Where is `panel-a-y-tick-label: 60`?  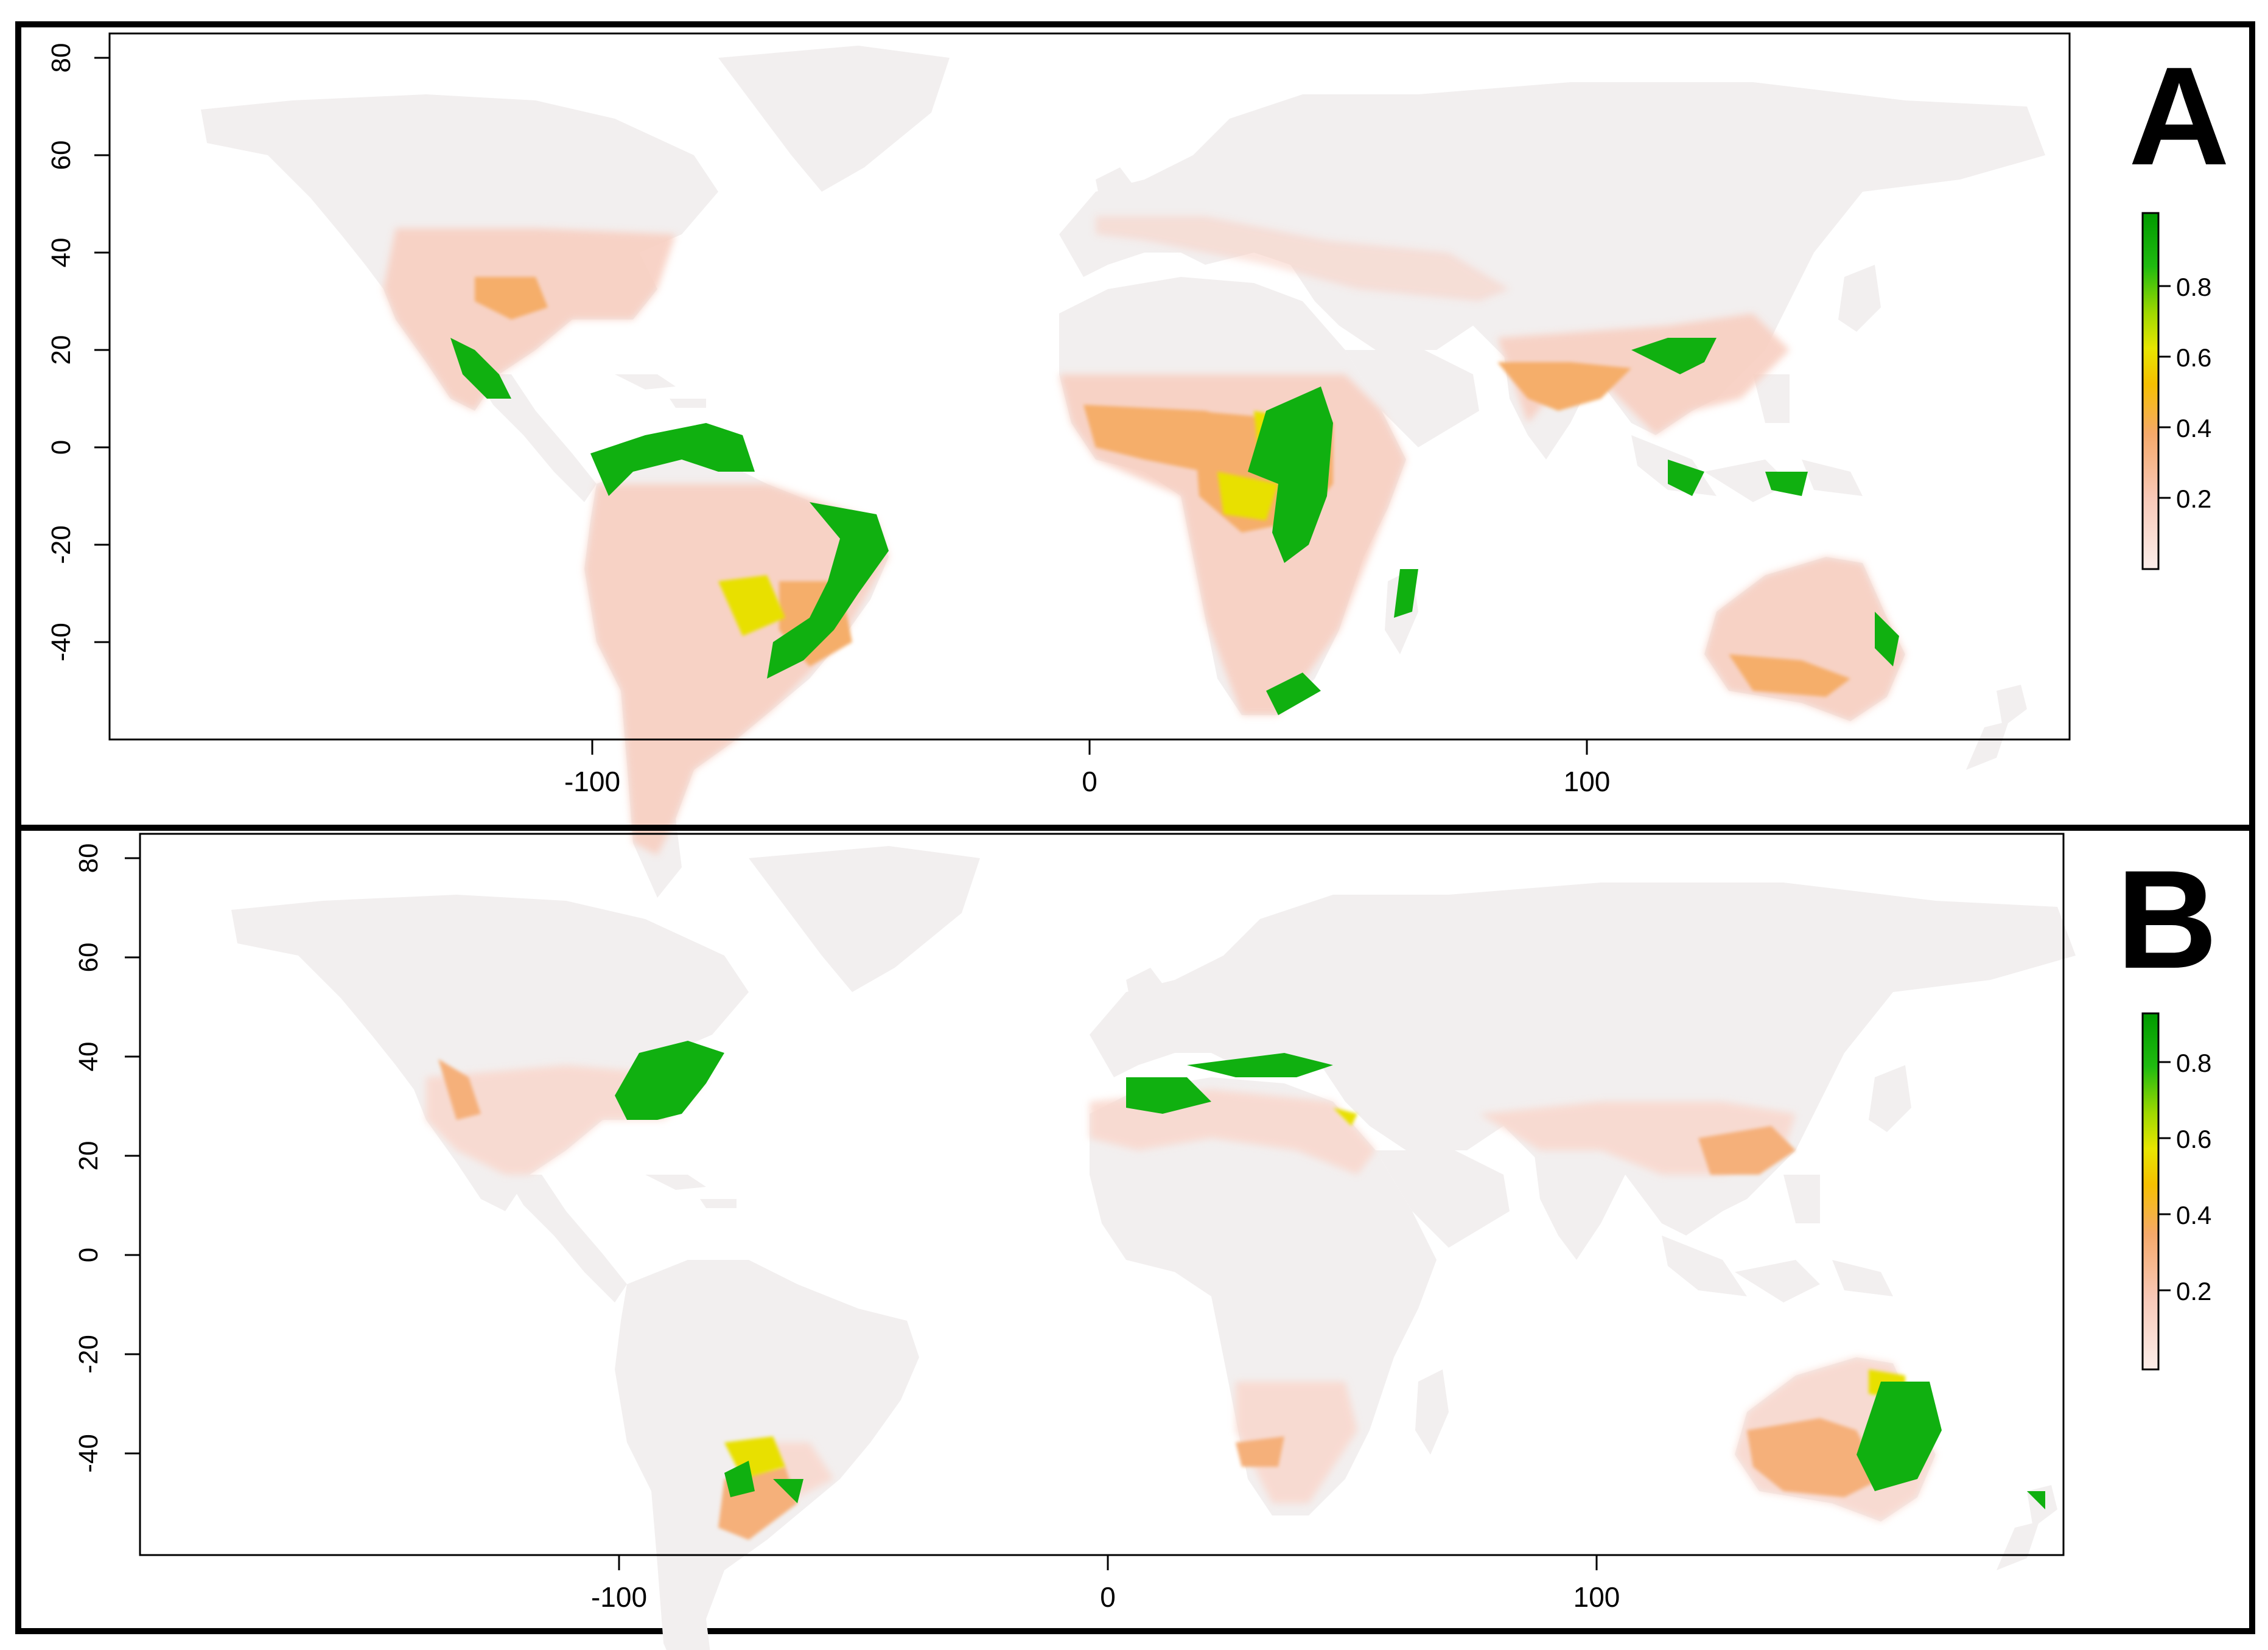
panel-a-y-tick-label: 60 is located at coordinates (61, 155).